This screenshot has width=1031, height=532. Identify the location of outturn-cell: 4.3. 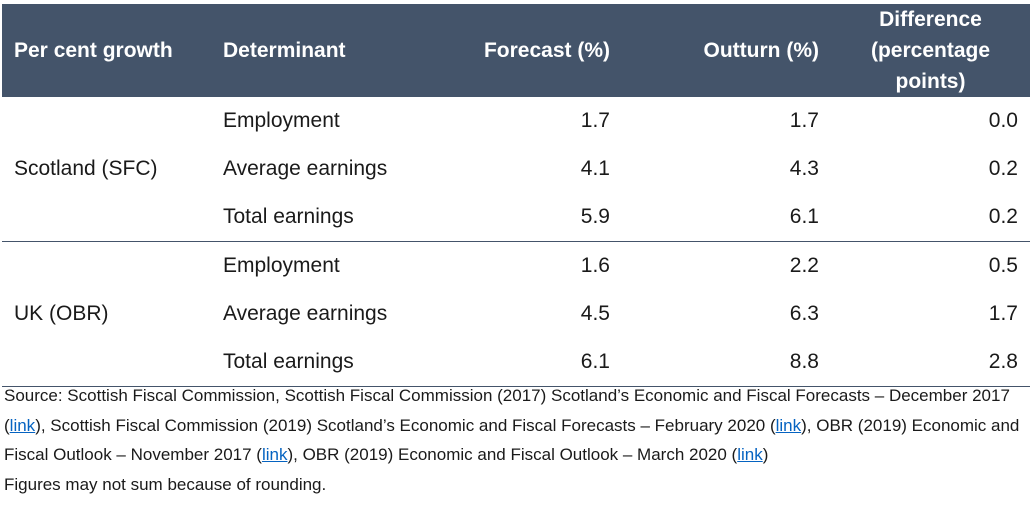
(804, 168).